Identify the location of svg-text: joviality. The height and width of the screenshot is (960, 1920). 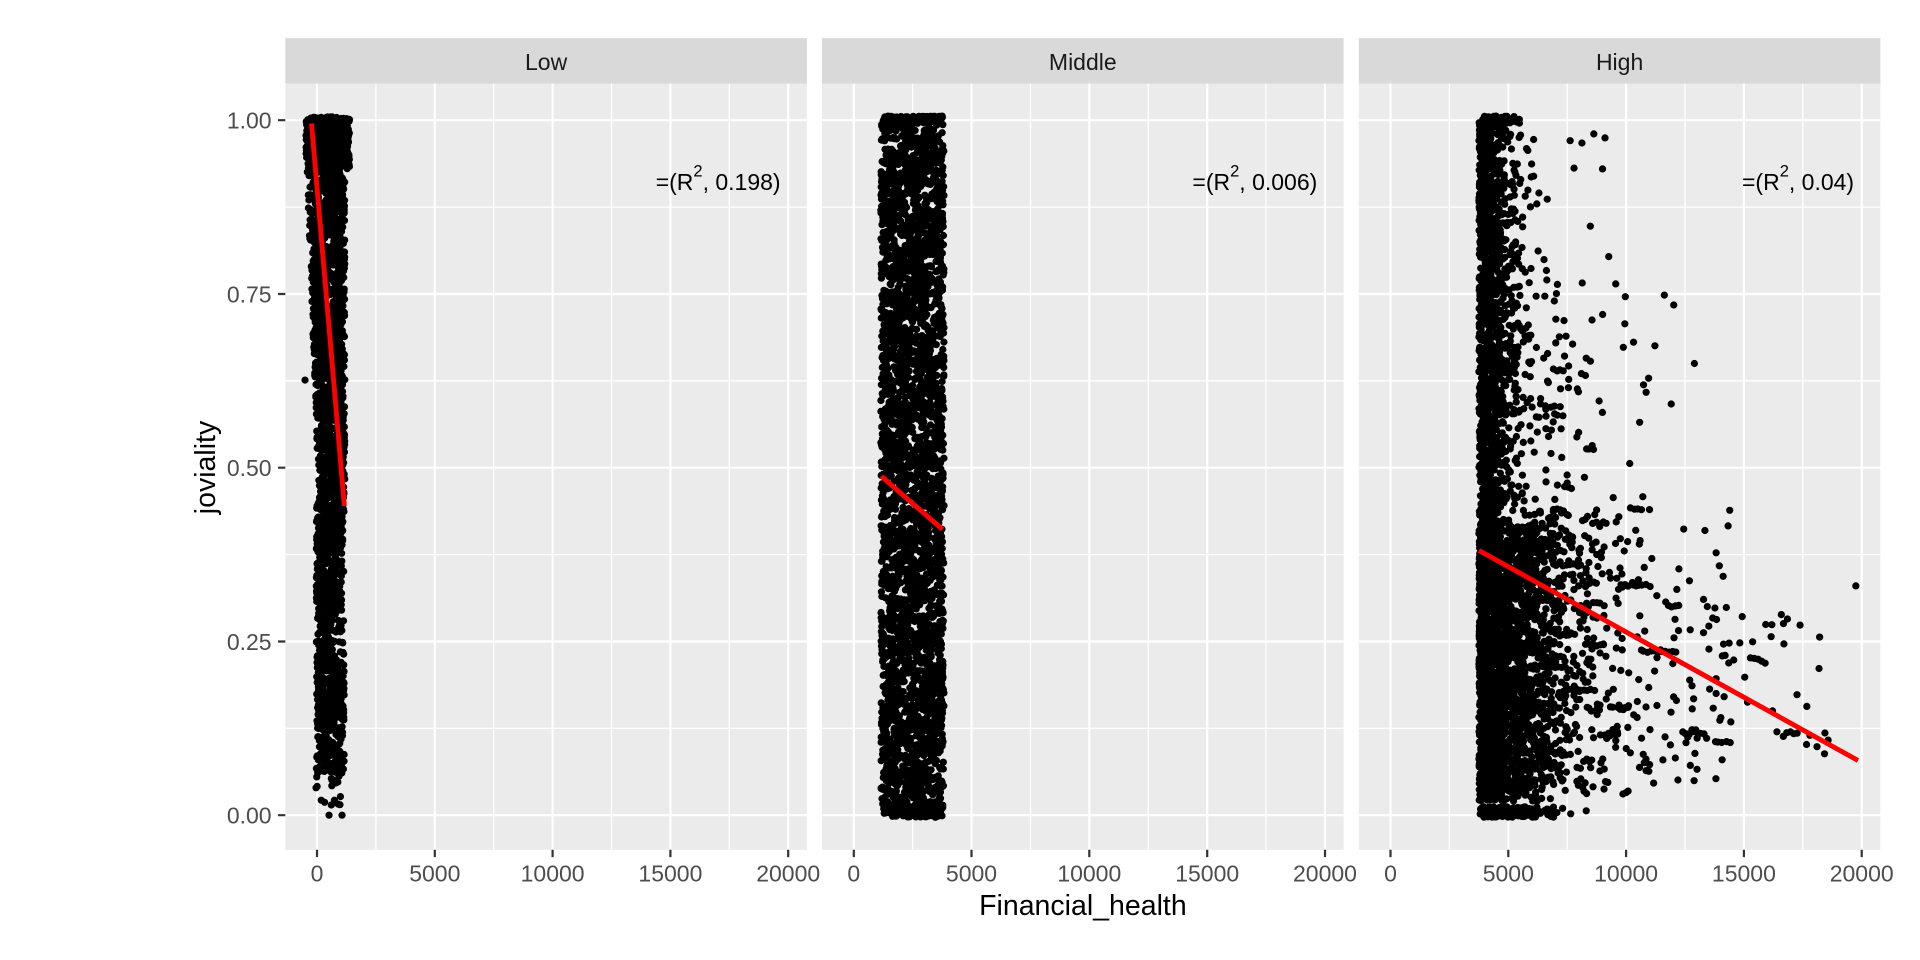
(206, 467).